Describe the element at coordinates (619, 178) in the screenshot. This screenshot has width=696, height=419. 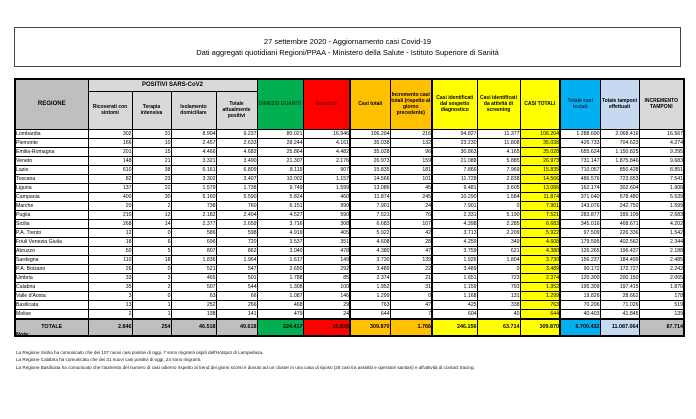
I see `table-cell: 723.653` at that location.